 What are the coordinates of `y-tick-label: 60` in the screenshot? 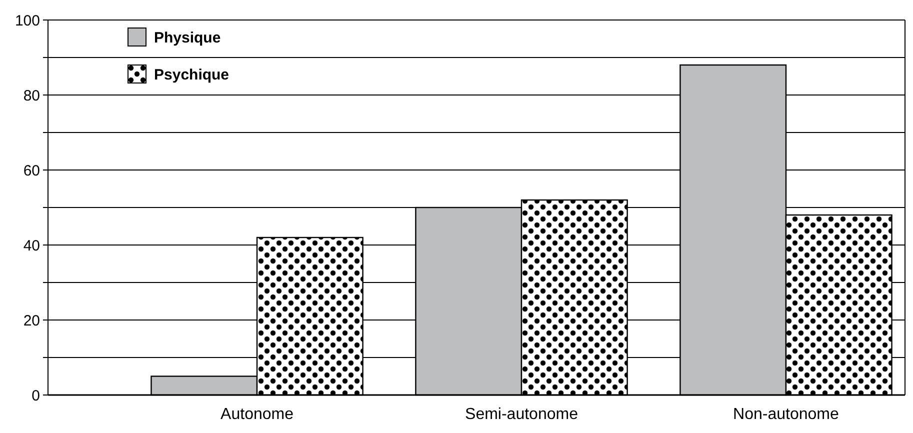 It's located at (31, 171).